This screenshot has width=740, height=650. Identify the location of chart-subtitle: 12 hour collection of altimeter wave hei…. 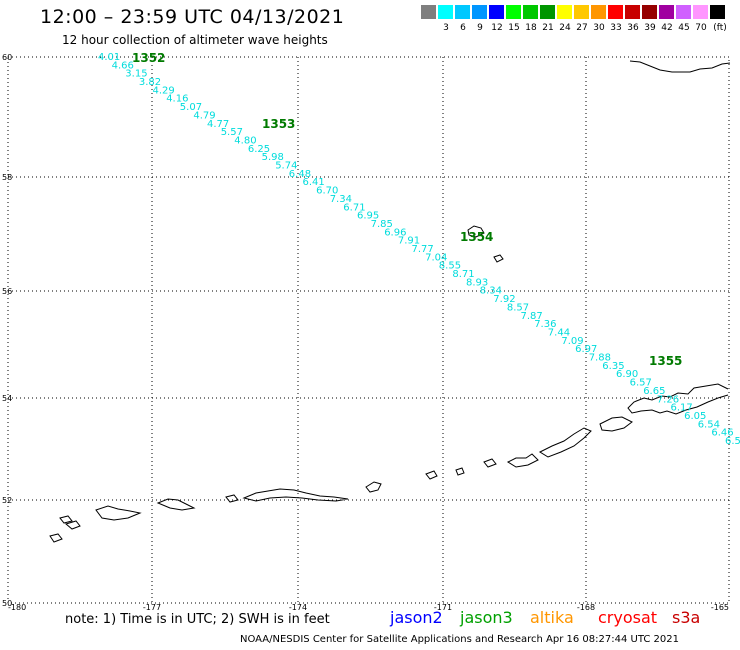
(195, 40).